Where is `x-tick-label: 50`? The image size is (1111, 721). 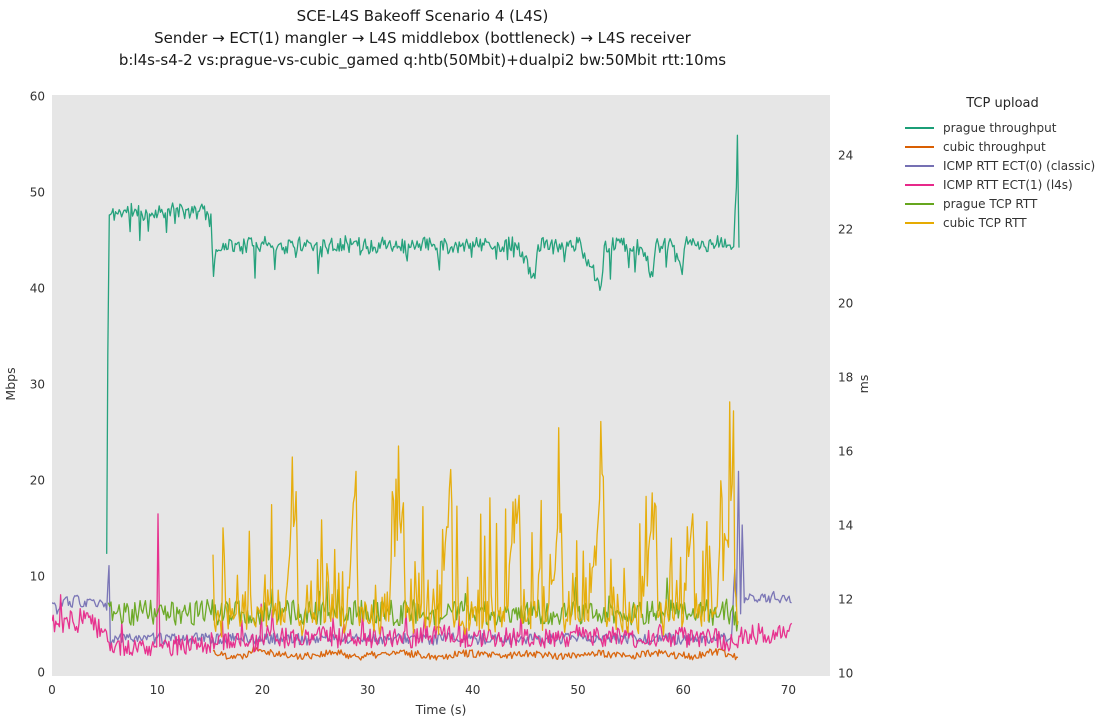
x-tick-label: 50 is located at coordinates (577, 690).